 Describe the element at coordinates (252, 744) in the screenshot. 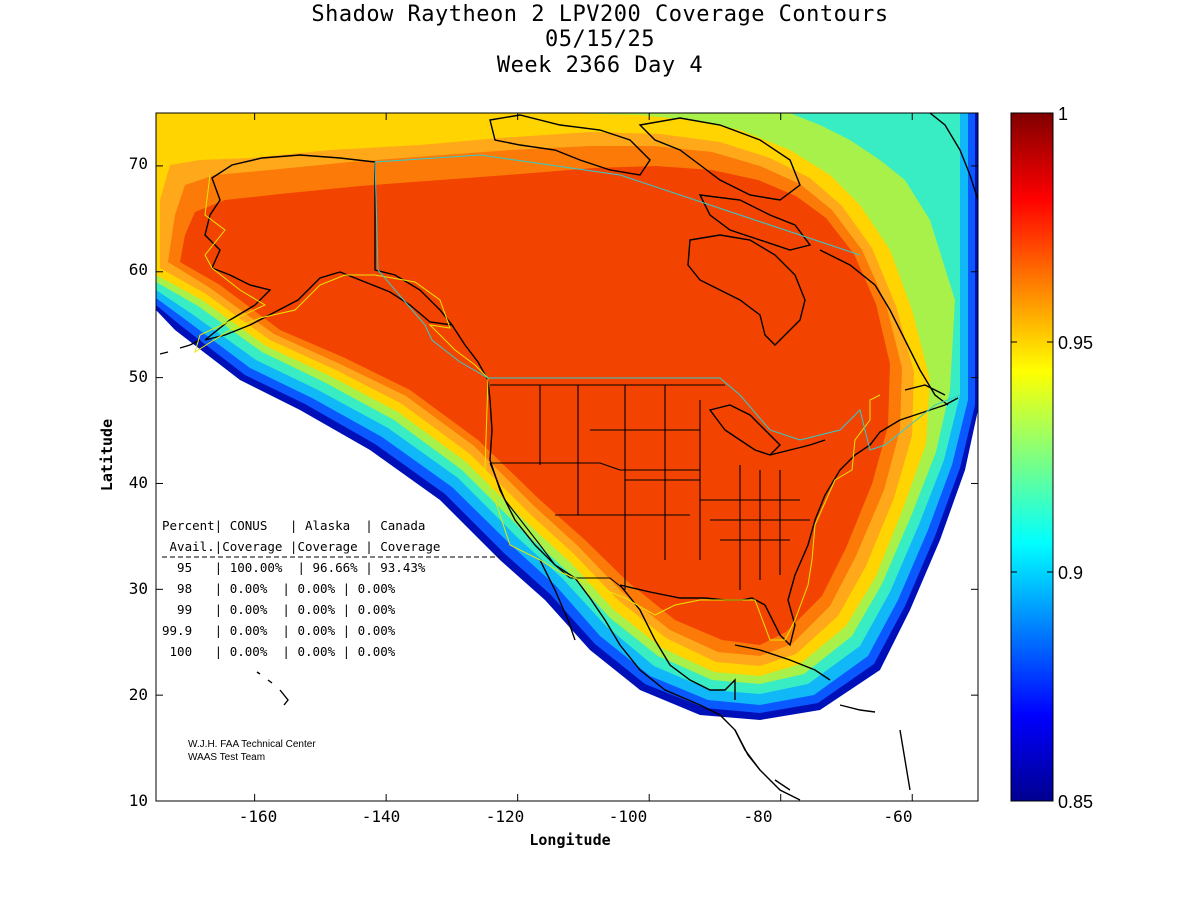

I see `credit-line1: W.J.H. FAA Technical Center` at that location.